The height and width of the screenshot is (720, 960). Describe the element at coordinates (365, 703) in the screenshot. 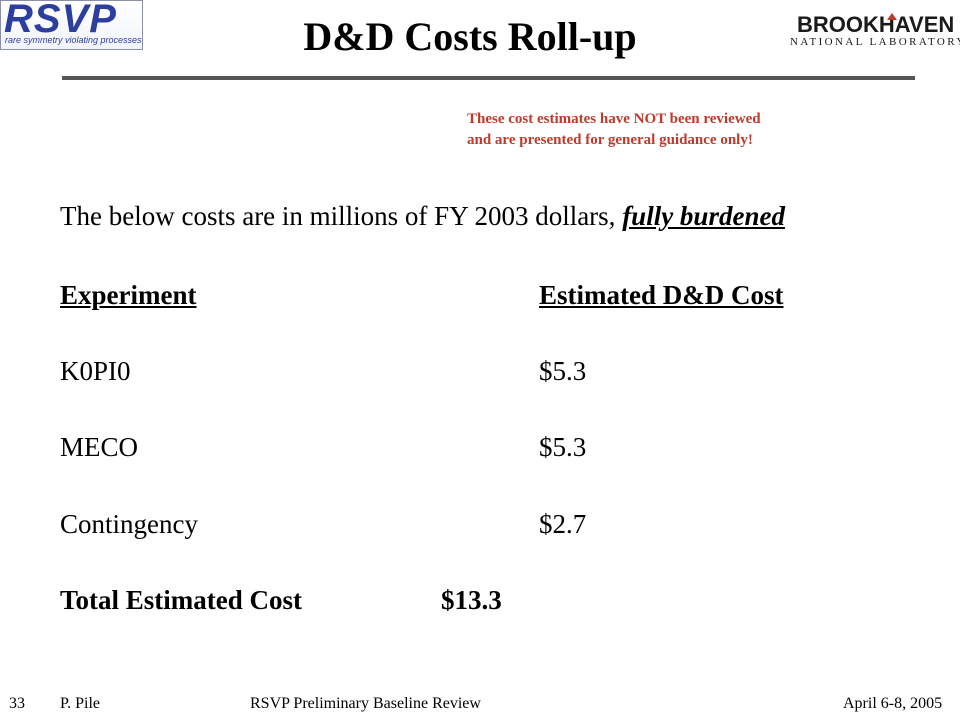

I see `footer-event: RSVP Preliminary Baseline Review` at that location.